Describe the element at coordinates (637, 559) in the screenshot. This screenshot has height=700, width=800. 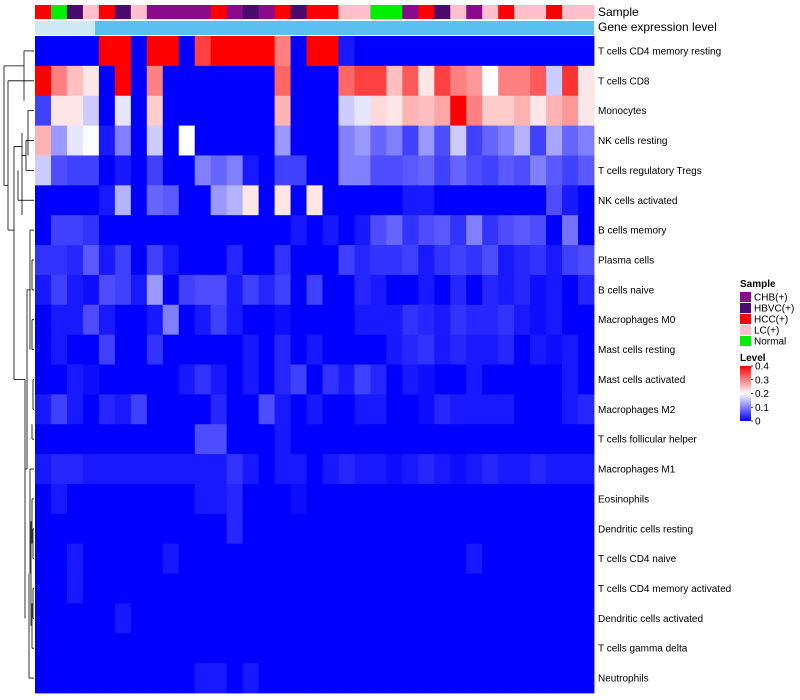
I see `row-label: T cells CD4 naive` at that location.